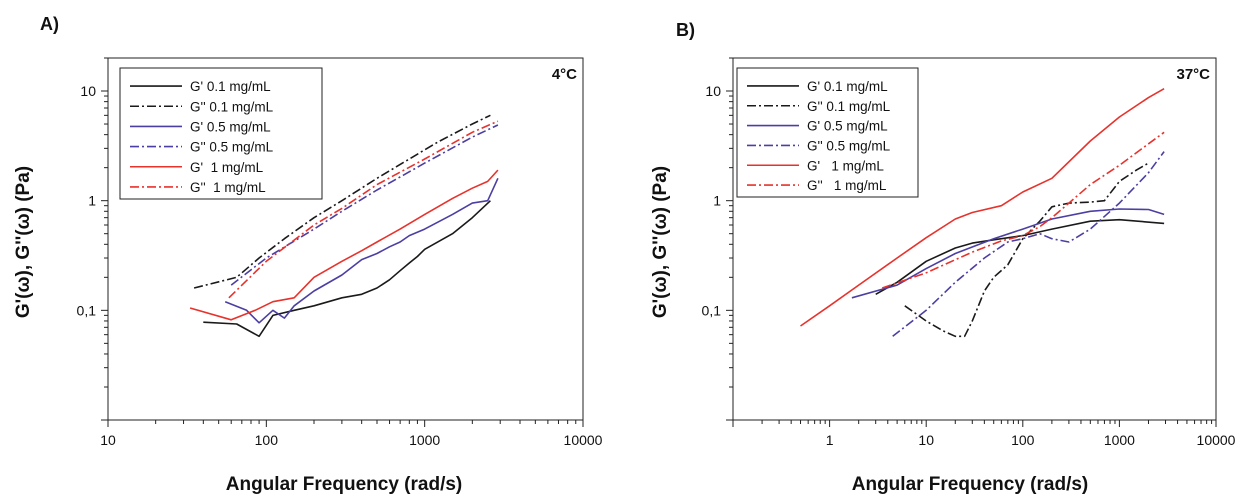 This screenshot has height=498, width=1244. I want to click on panel-b-y-tick-label: 1, so click(717, 201).